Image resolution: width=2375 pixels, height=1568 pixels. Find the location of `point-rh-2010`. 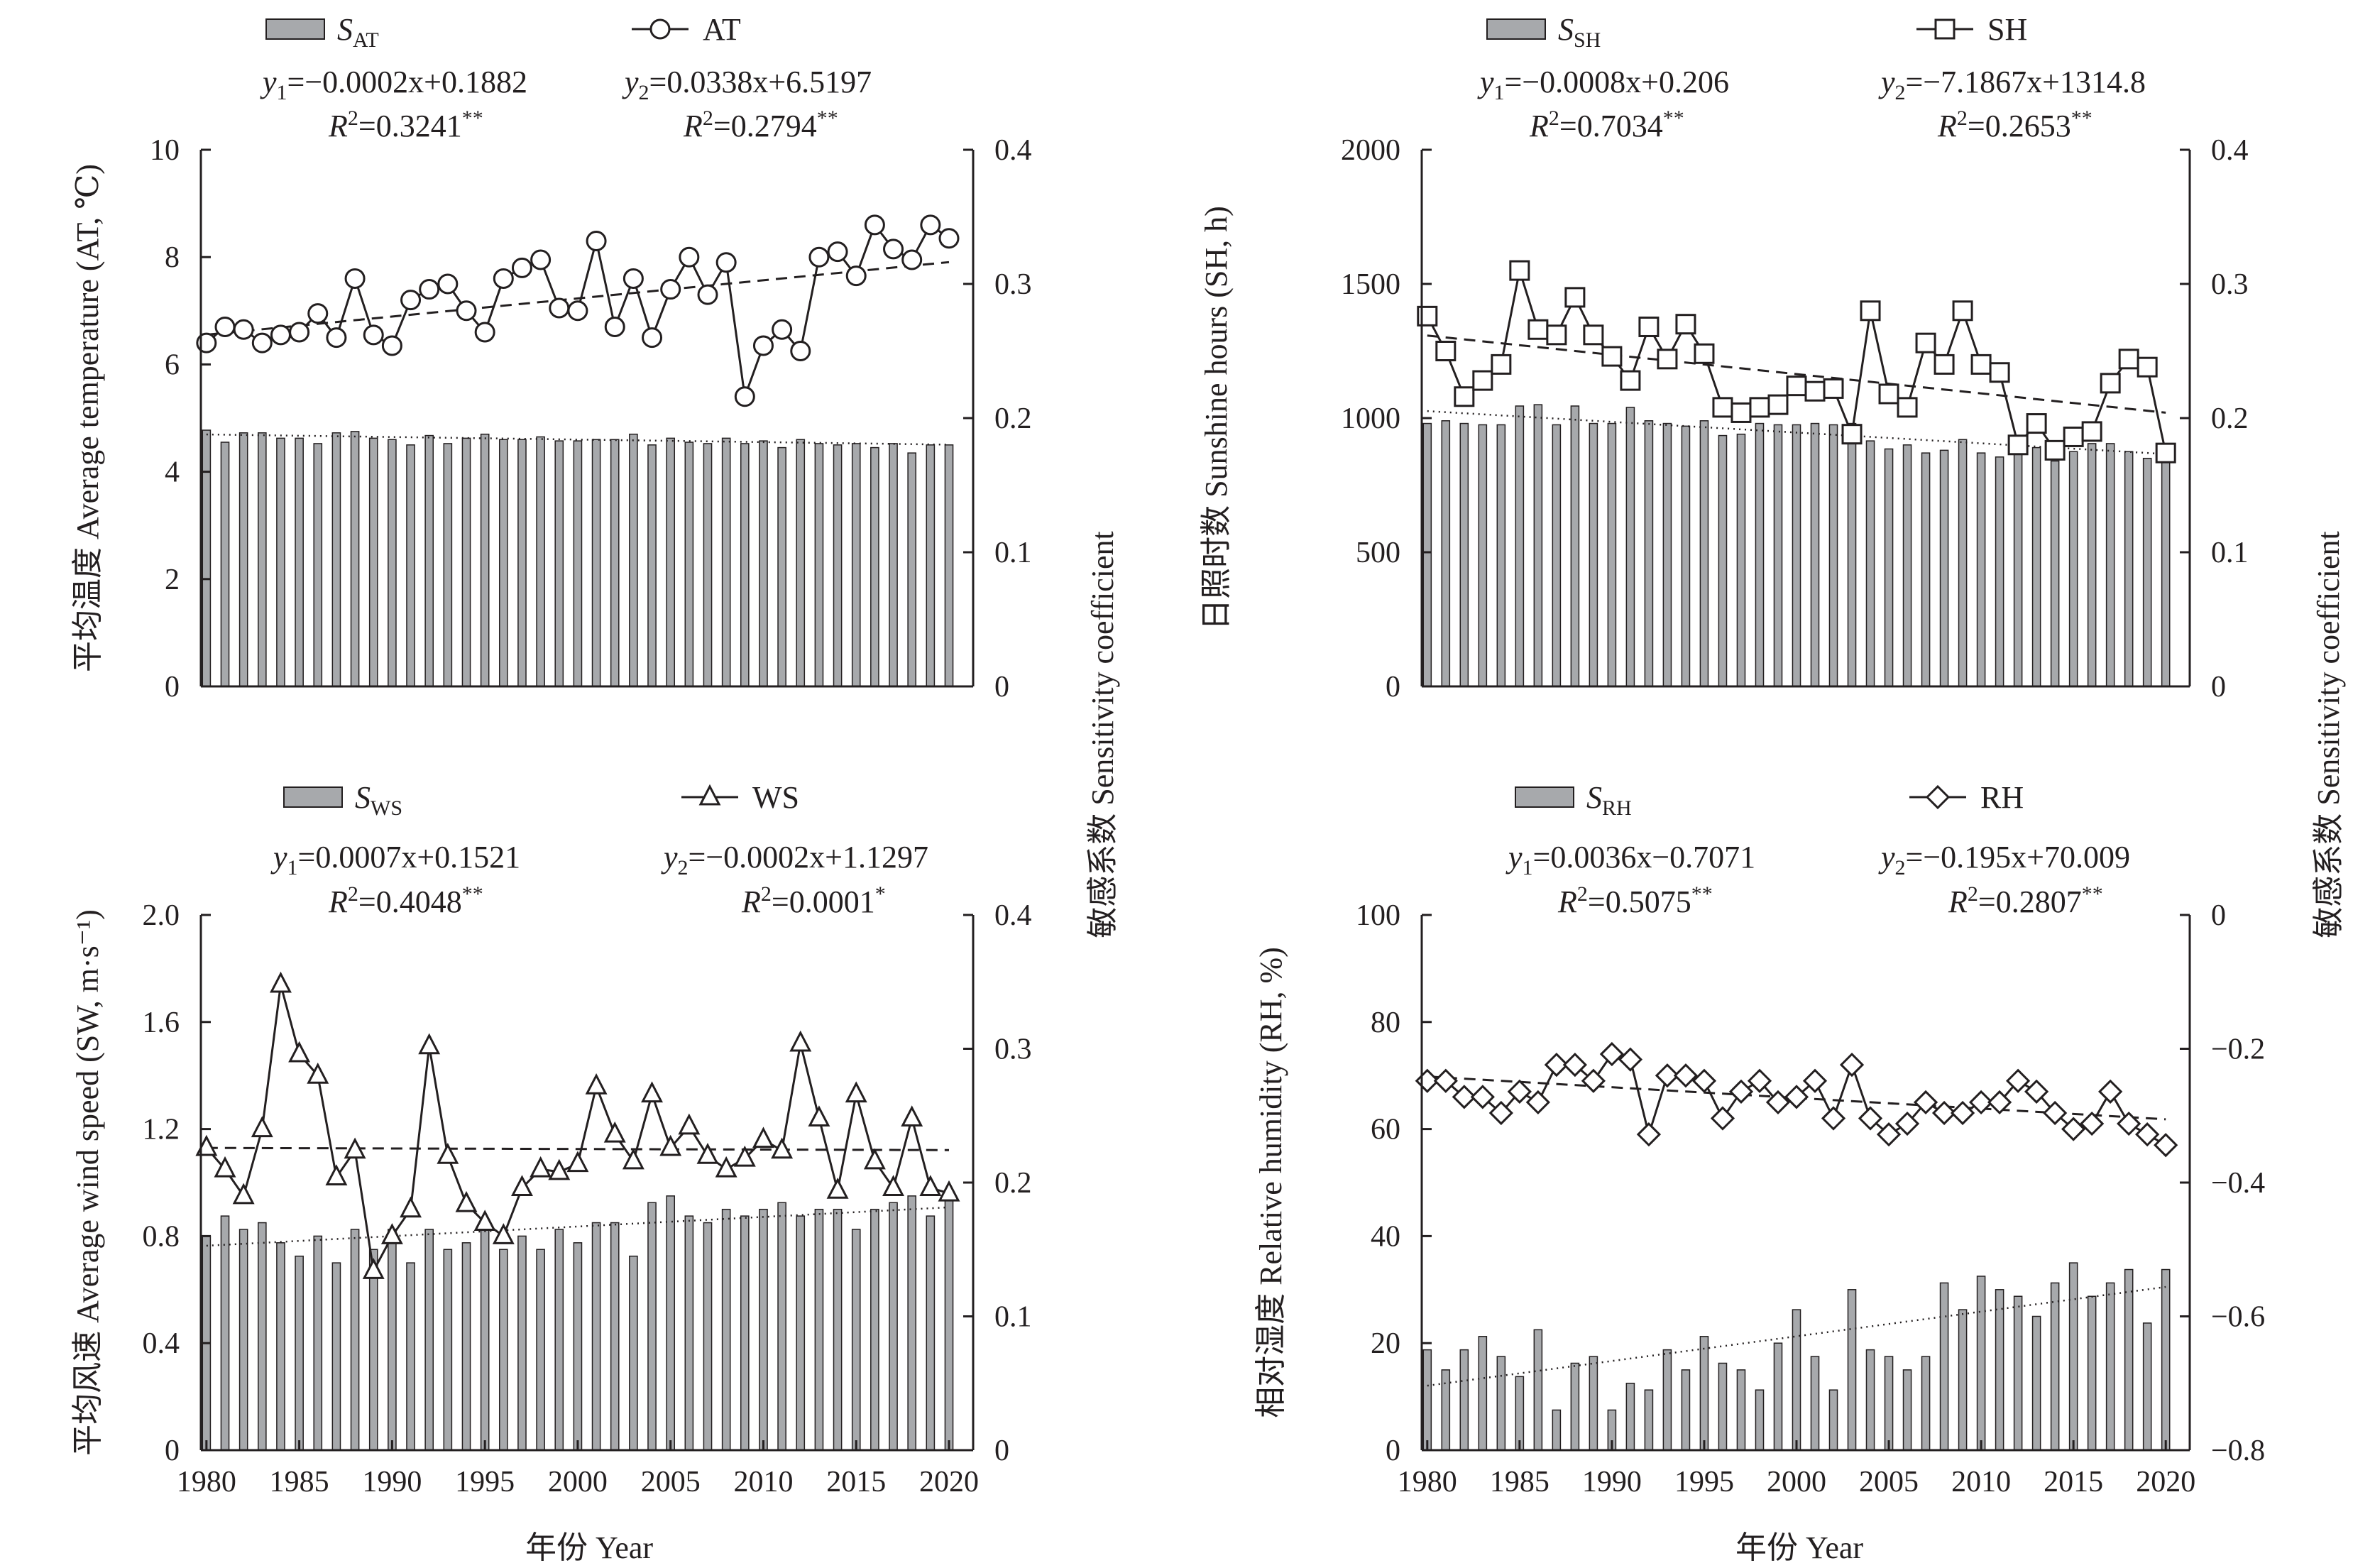

point-rh-2010 is located at coordinates (1981, 1102).